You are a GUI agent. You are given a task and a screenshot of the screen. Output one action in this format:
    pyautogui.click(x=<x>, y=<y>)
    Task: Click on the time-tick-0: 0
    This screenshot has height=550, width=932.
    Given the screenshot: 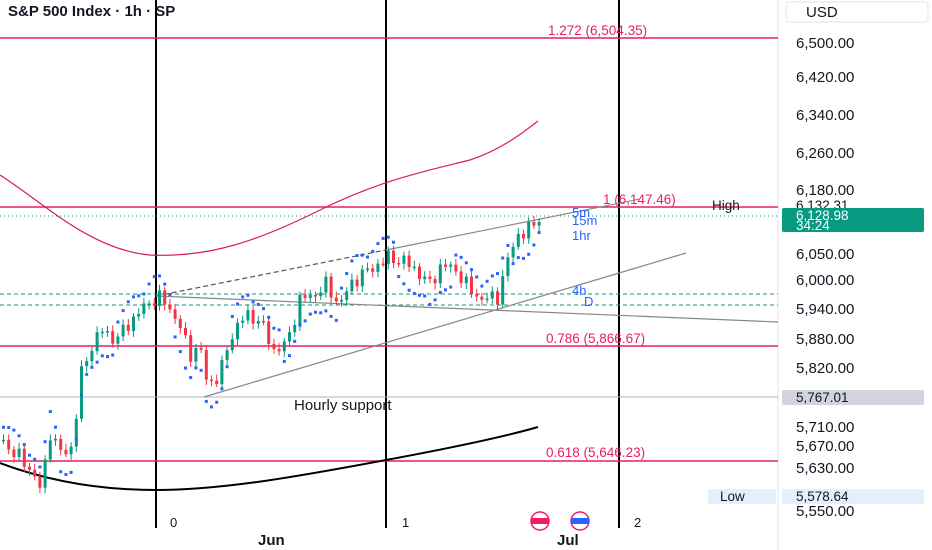 What is the action you would take?
    pyautogui.click(x=173, y=522)
    